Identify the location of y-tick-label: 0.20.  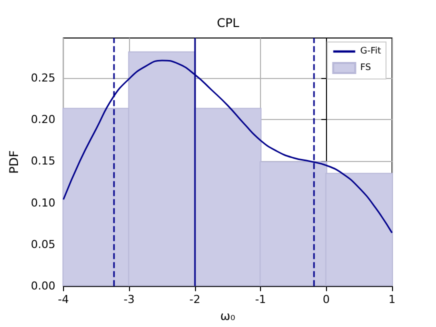
(43, 119).